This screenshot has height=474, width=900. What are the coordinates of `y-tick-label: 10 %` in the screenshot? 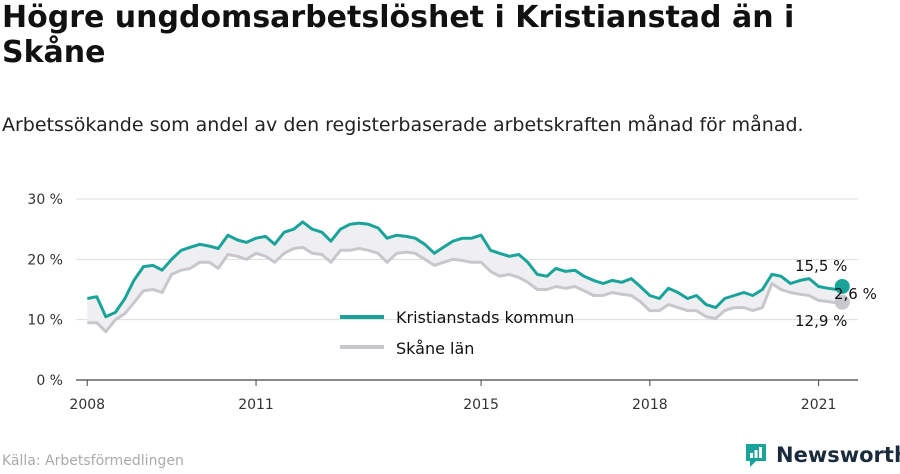 It's located at (45, 321).